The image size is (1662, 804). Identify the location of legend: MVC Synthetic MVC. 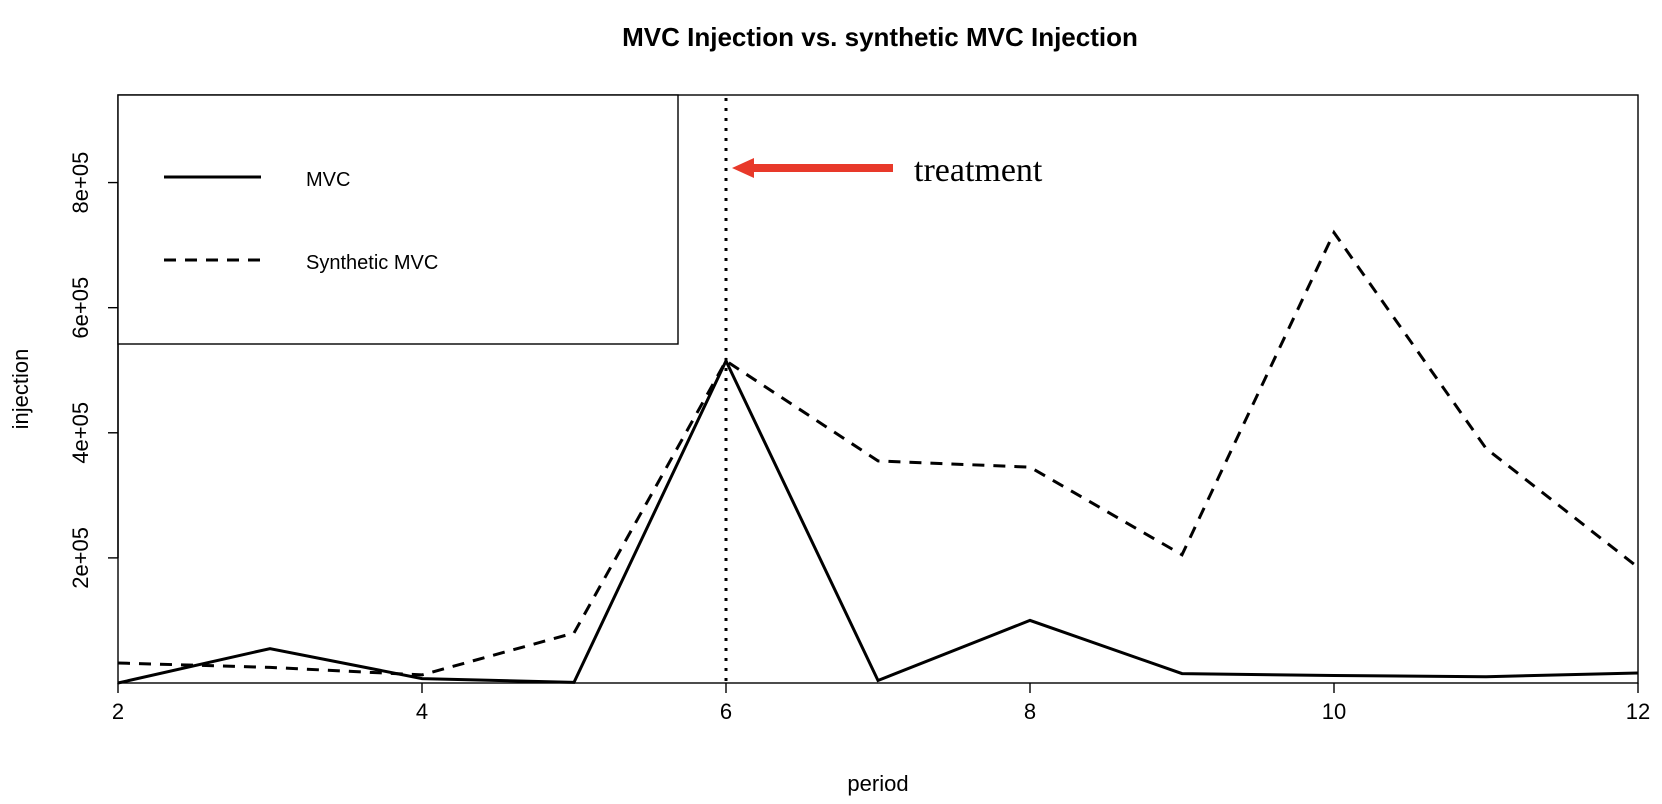
(398, 219).